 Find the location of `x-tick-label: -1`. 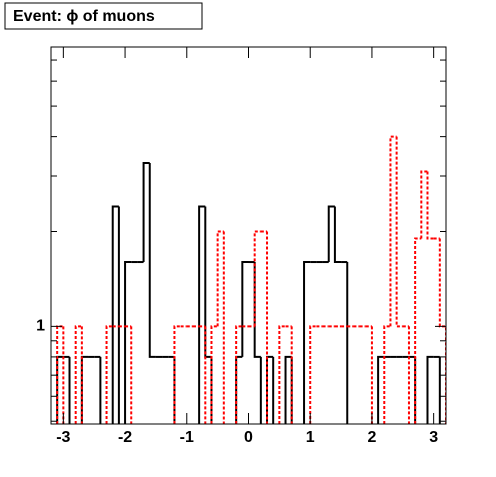

x-tick-label: -1 is located at coordinates (187, 437).